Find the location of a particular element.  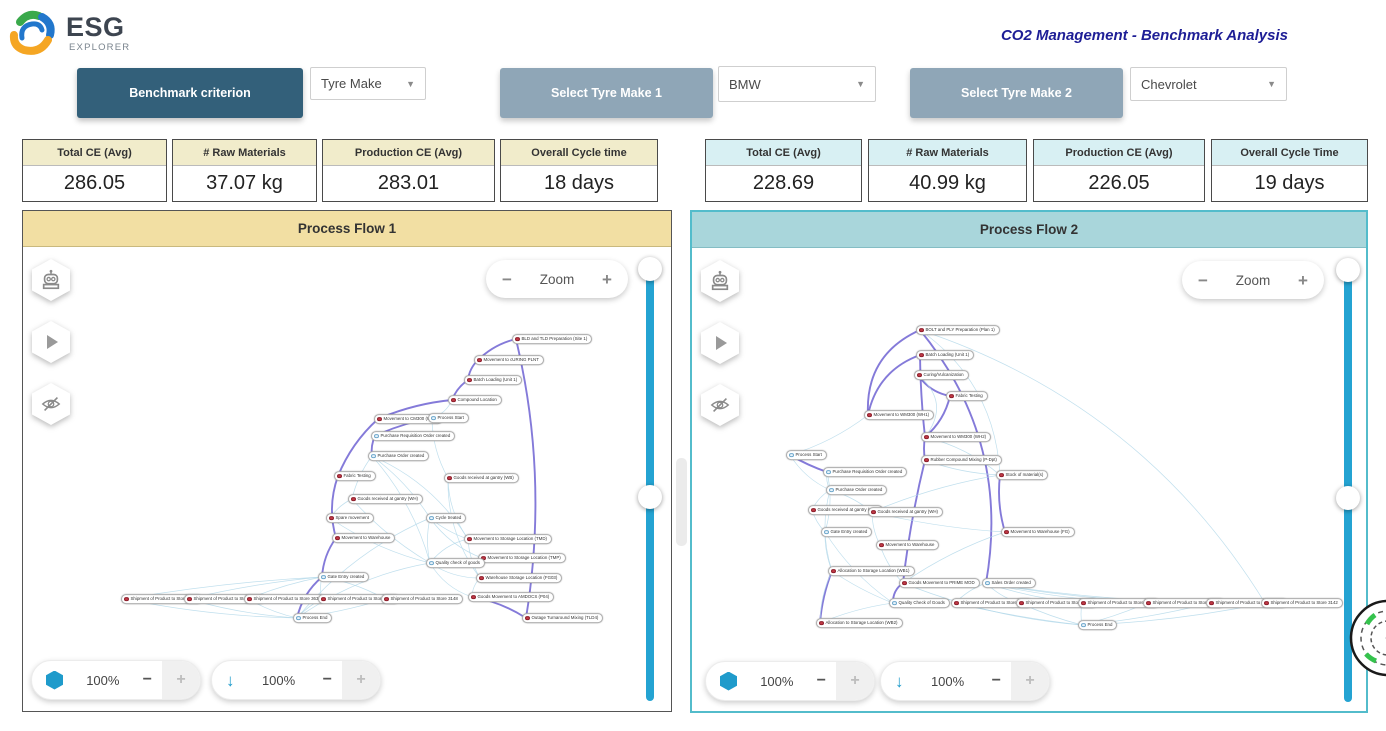

flow-node: Outage Turnaround Mixing (TLD4) is located at coordinates (563, 618).